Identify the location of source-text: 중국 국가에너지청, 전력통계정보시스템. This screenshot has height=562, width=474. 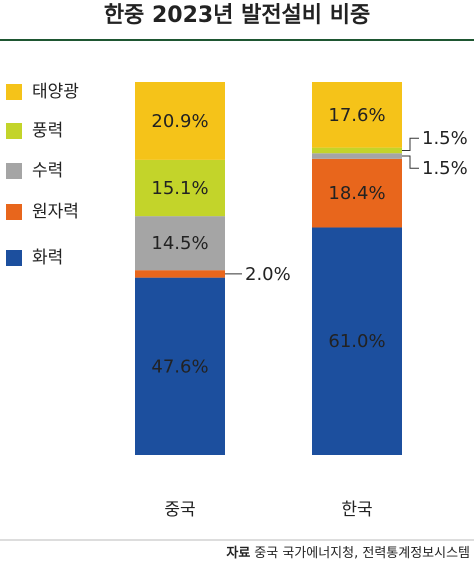
(362, 553).